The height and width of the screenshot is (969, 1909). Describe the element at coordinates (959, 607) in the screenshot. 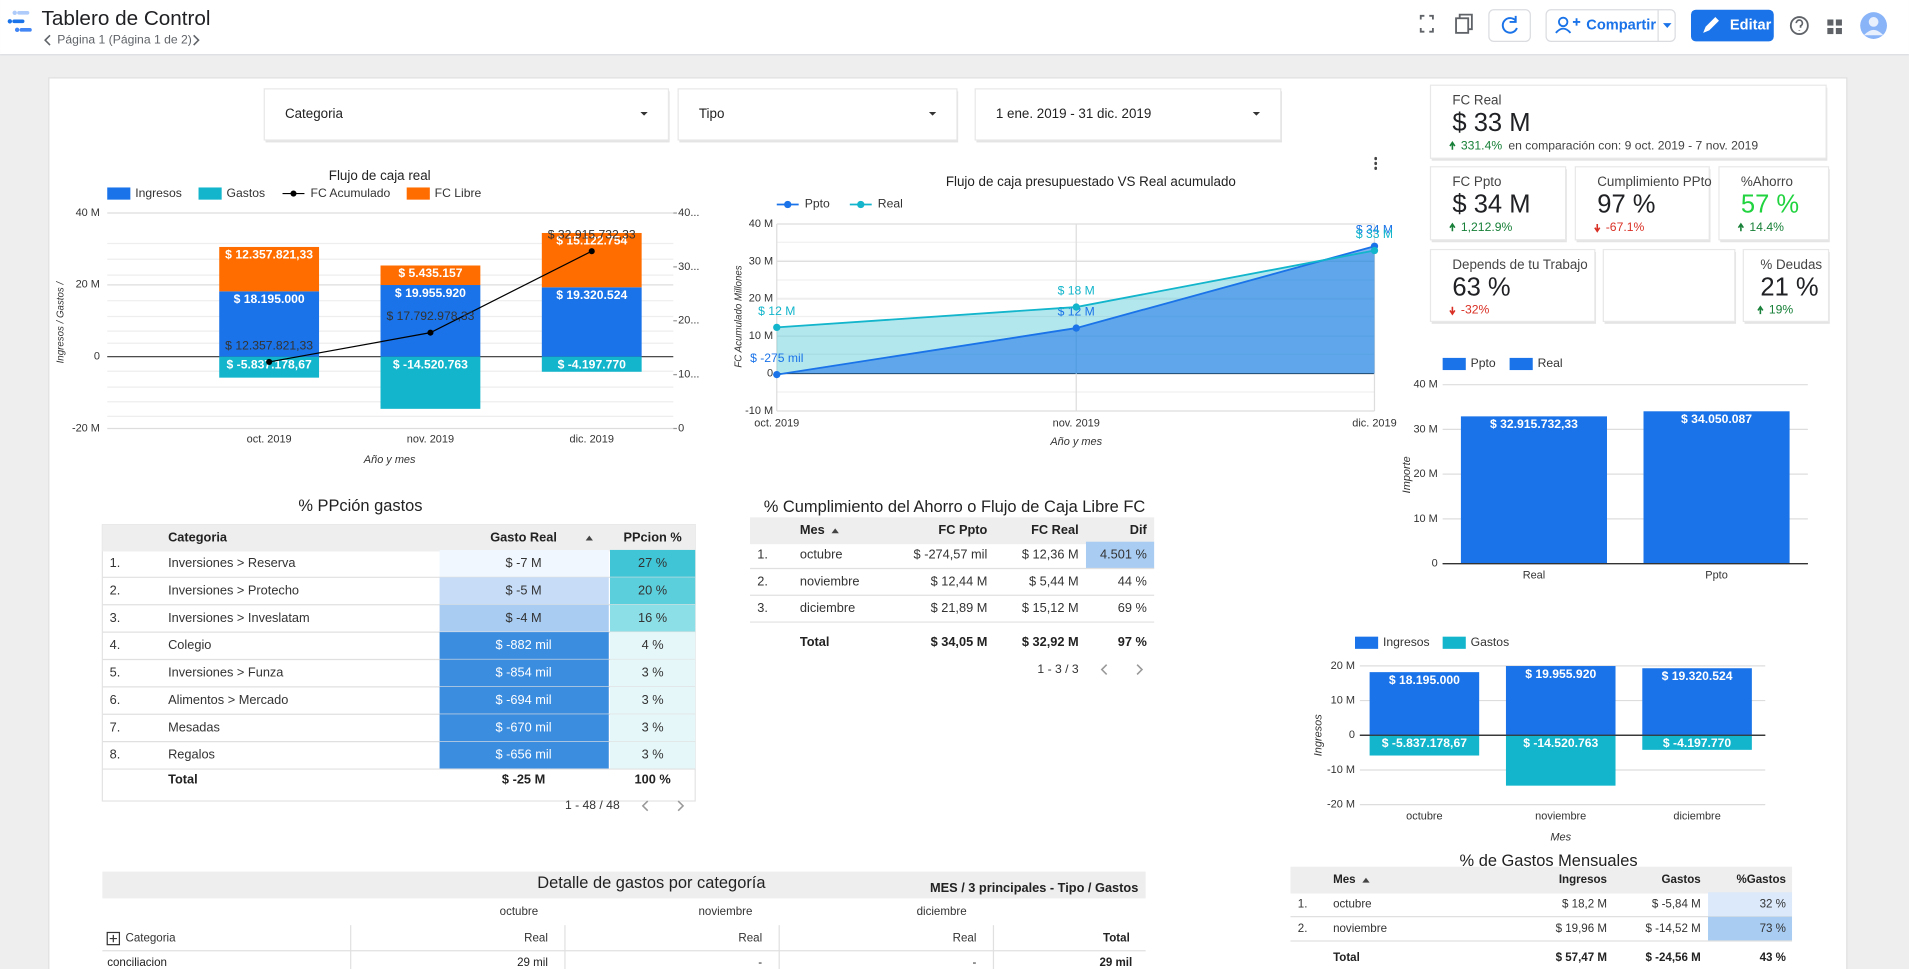

I see `table-cell: $ 21,89 M` at that location.